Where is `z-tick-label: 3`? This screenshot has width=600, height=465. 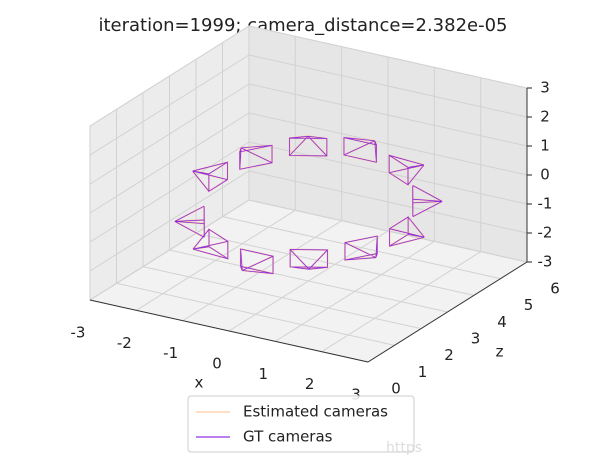 z-tick-label: 3 is located at coordinates (476, 339).